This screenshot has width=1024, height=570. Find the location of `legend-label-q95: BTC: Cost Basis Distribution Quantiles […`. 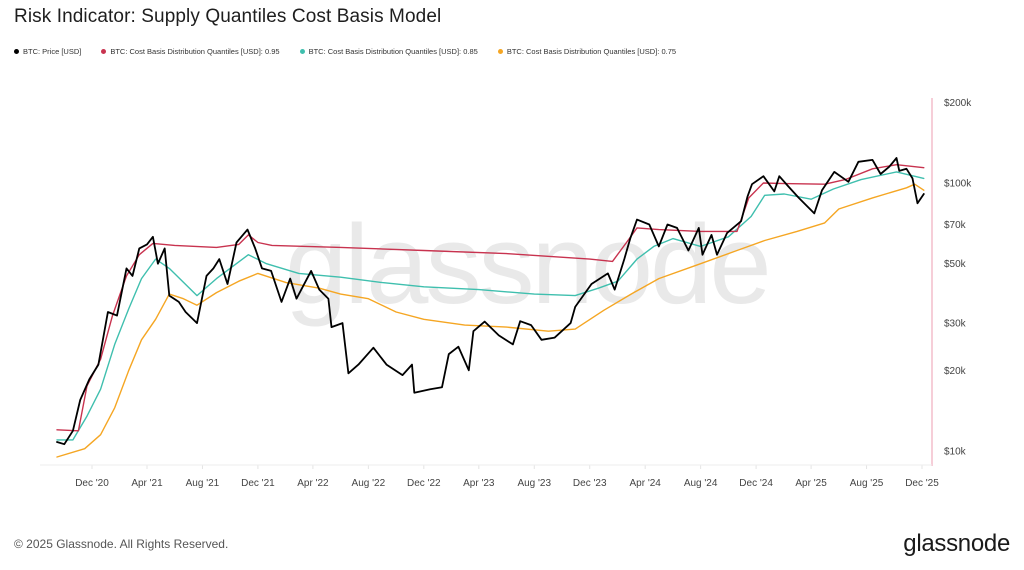

legend-label-q95: BTC: Cost Basis Distribution Quantiles [… is located at coordinates (195, 51).